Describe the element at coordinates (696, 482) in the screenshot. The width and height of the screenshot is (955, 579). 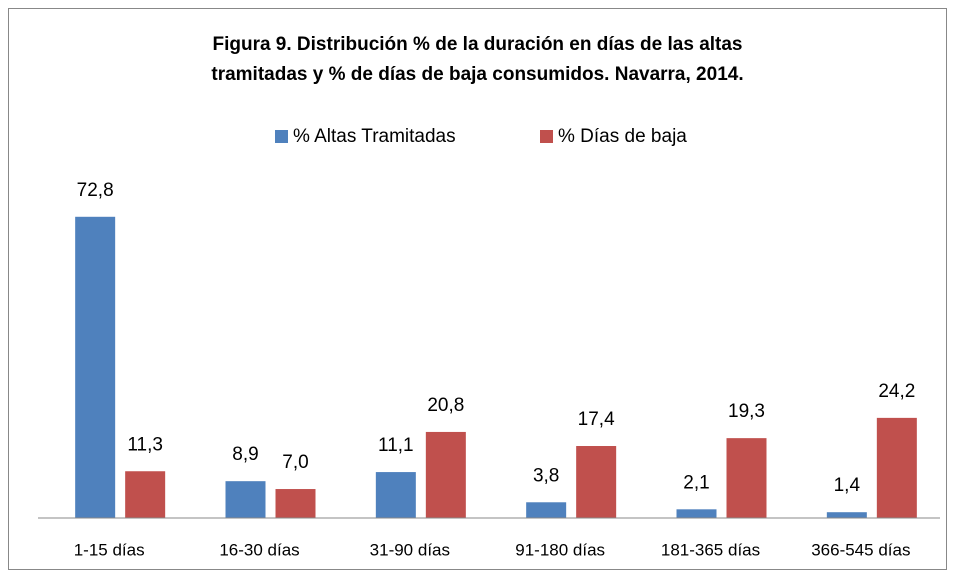
I see `data-label: 2,1` at that location.